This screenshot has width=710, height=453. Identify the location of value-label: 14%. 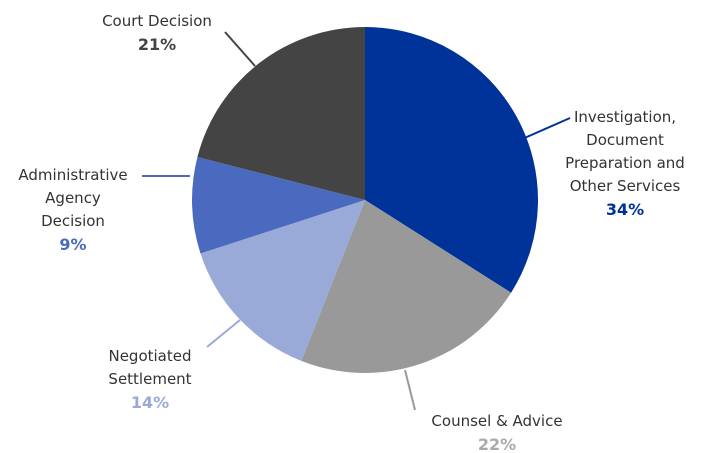
(150, 402).